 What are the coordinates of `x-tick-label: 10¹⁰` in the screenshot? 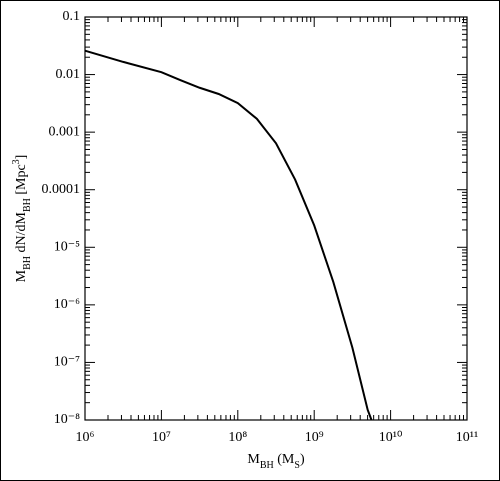 It's located at (391, 437).